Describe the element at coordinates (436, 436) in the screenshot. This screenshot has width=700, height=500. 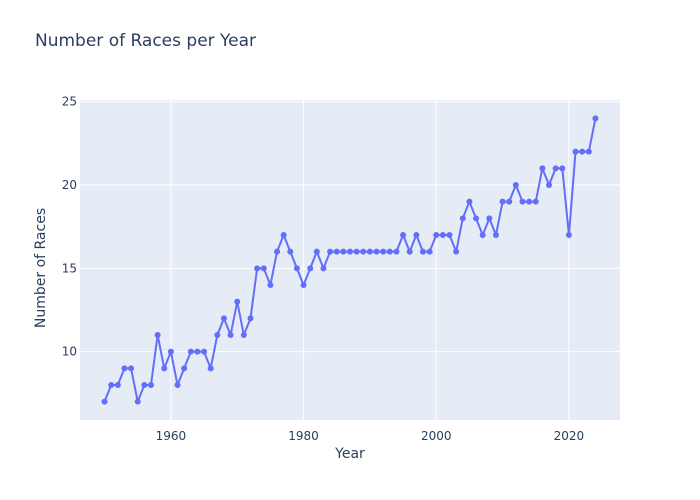
I see `x-tick-label: 2000` at that location.